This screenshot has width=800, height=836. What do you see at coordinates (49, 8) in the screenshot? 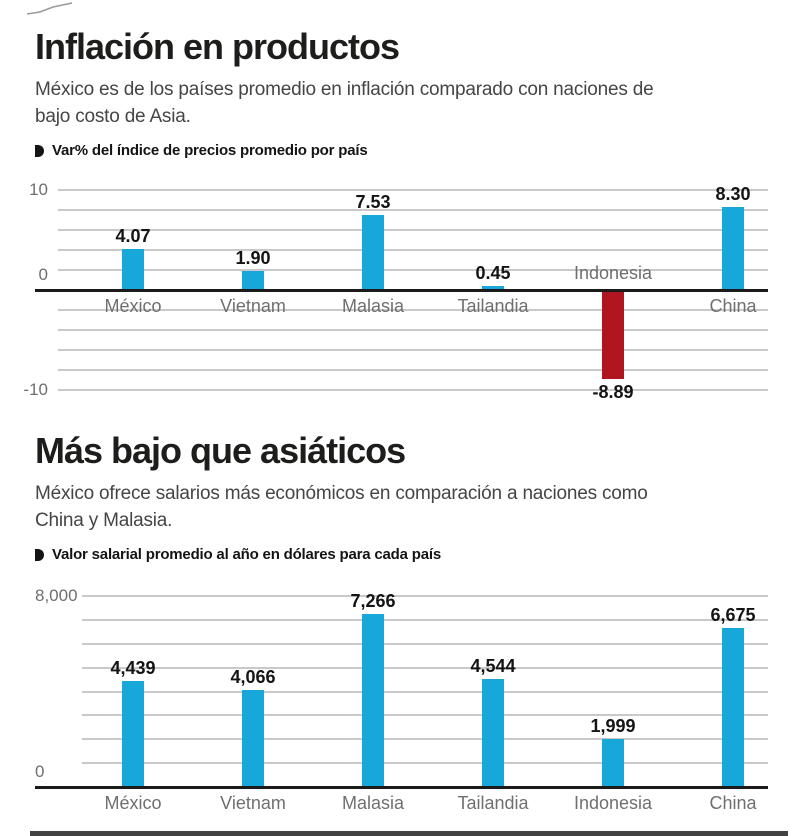
I see `corner-line-mark` at bounding box center [49, 8].